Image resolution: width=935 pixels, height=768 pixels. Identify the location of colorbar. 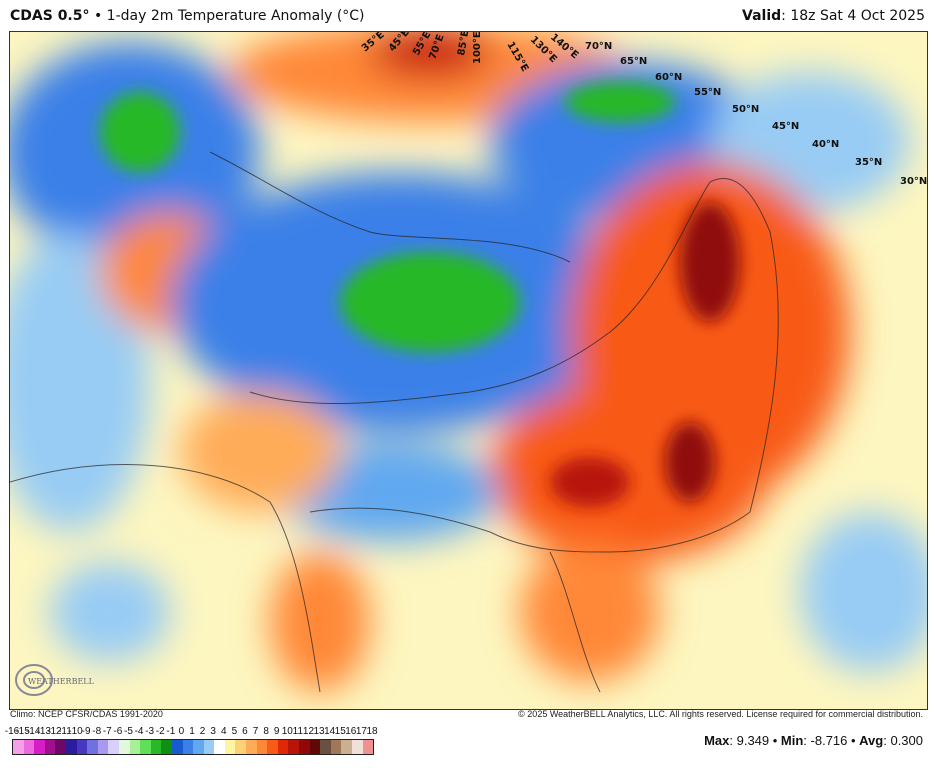
(193, 747).